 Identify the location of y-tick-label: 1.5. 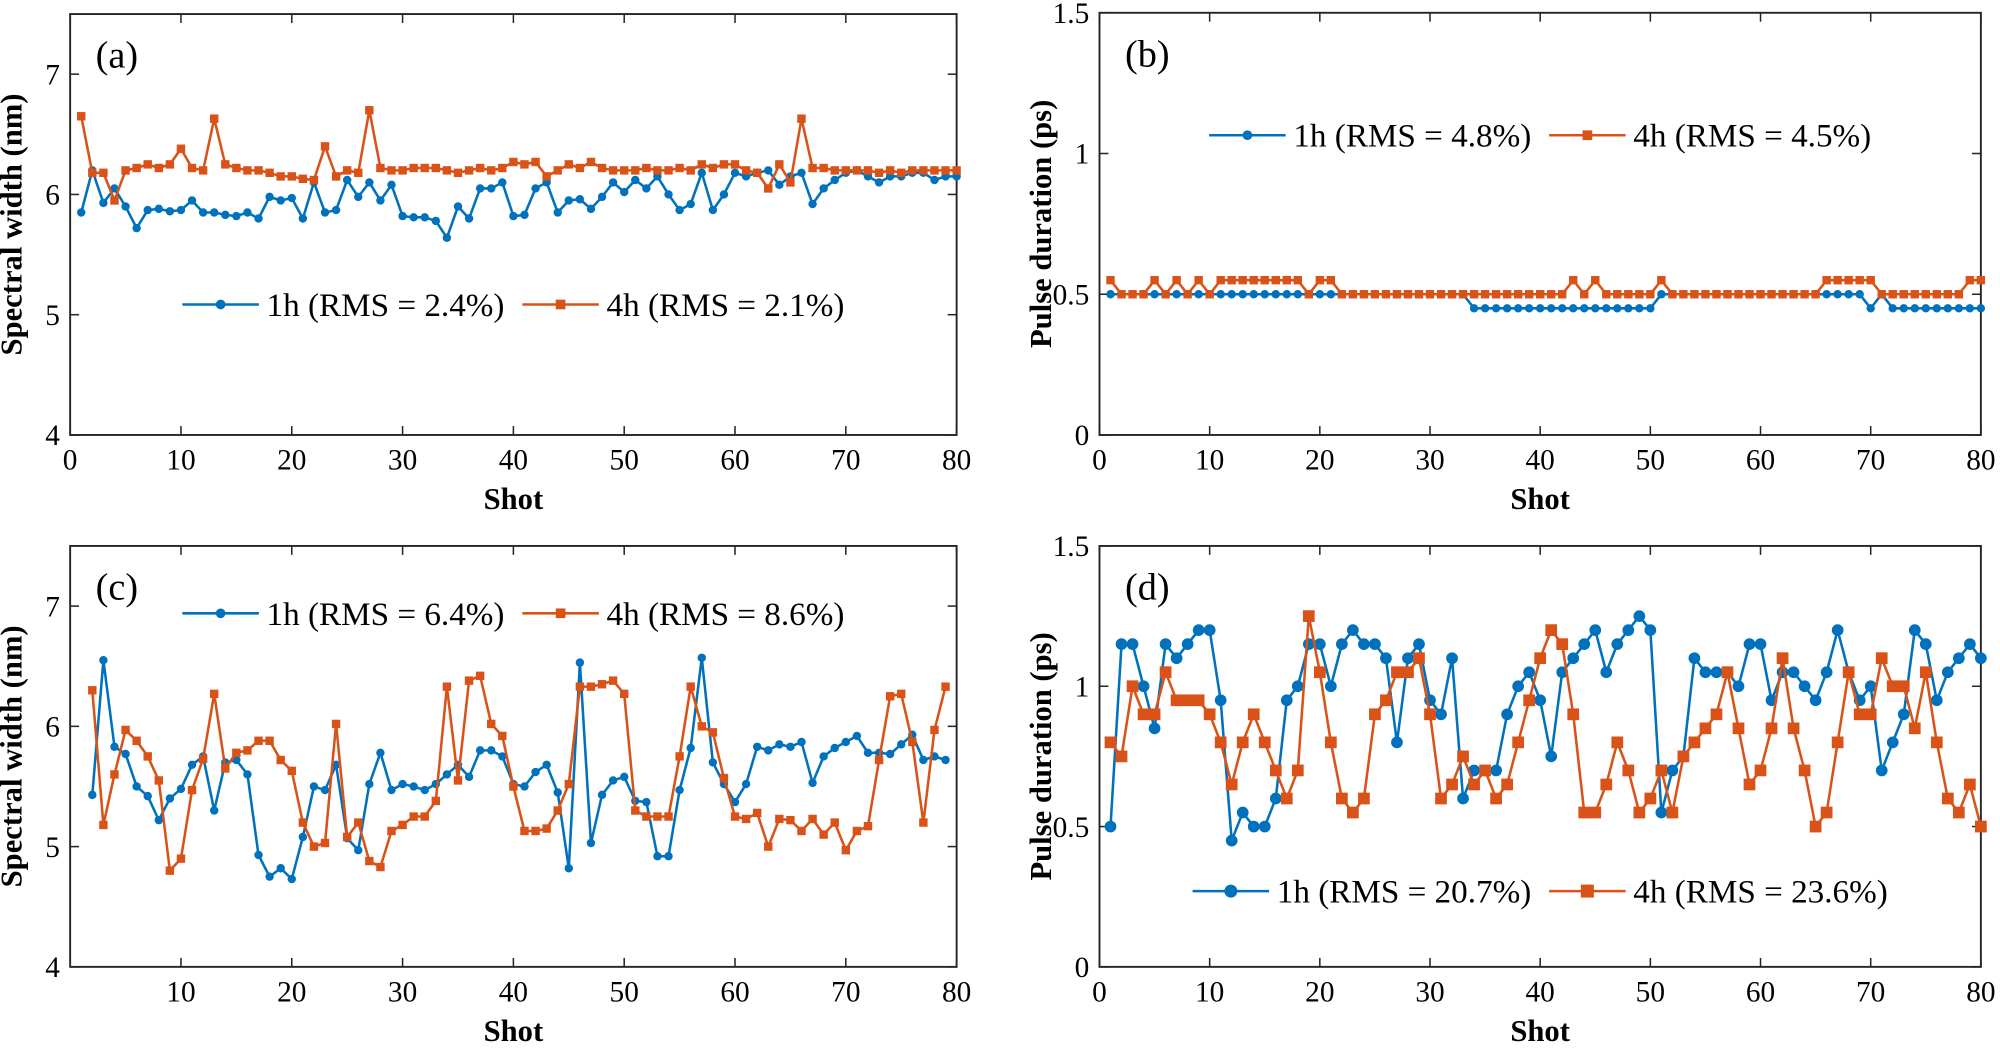
(1071, 547).